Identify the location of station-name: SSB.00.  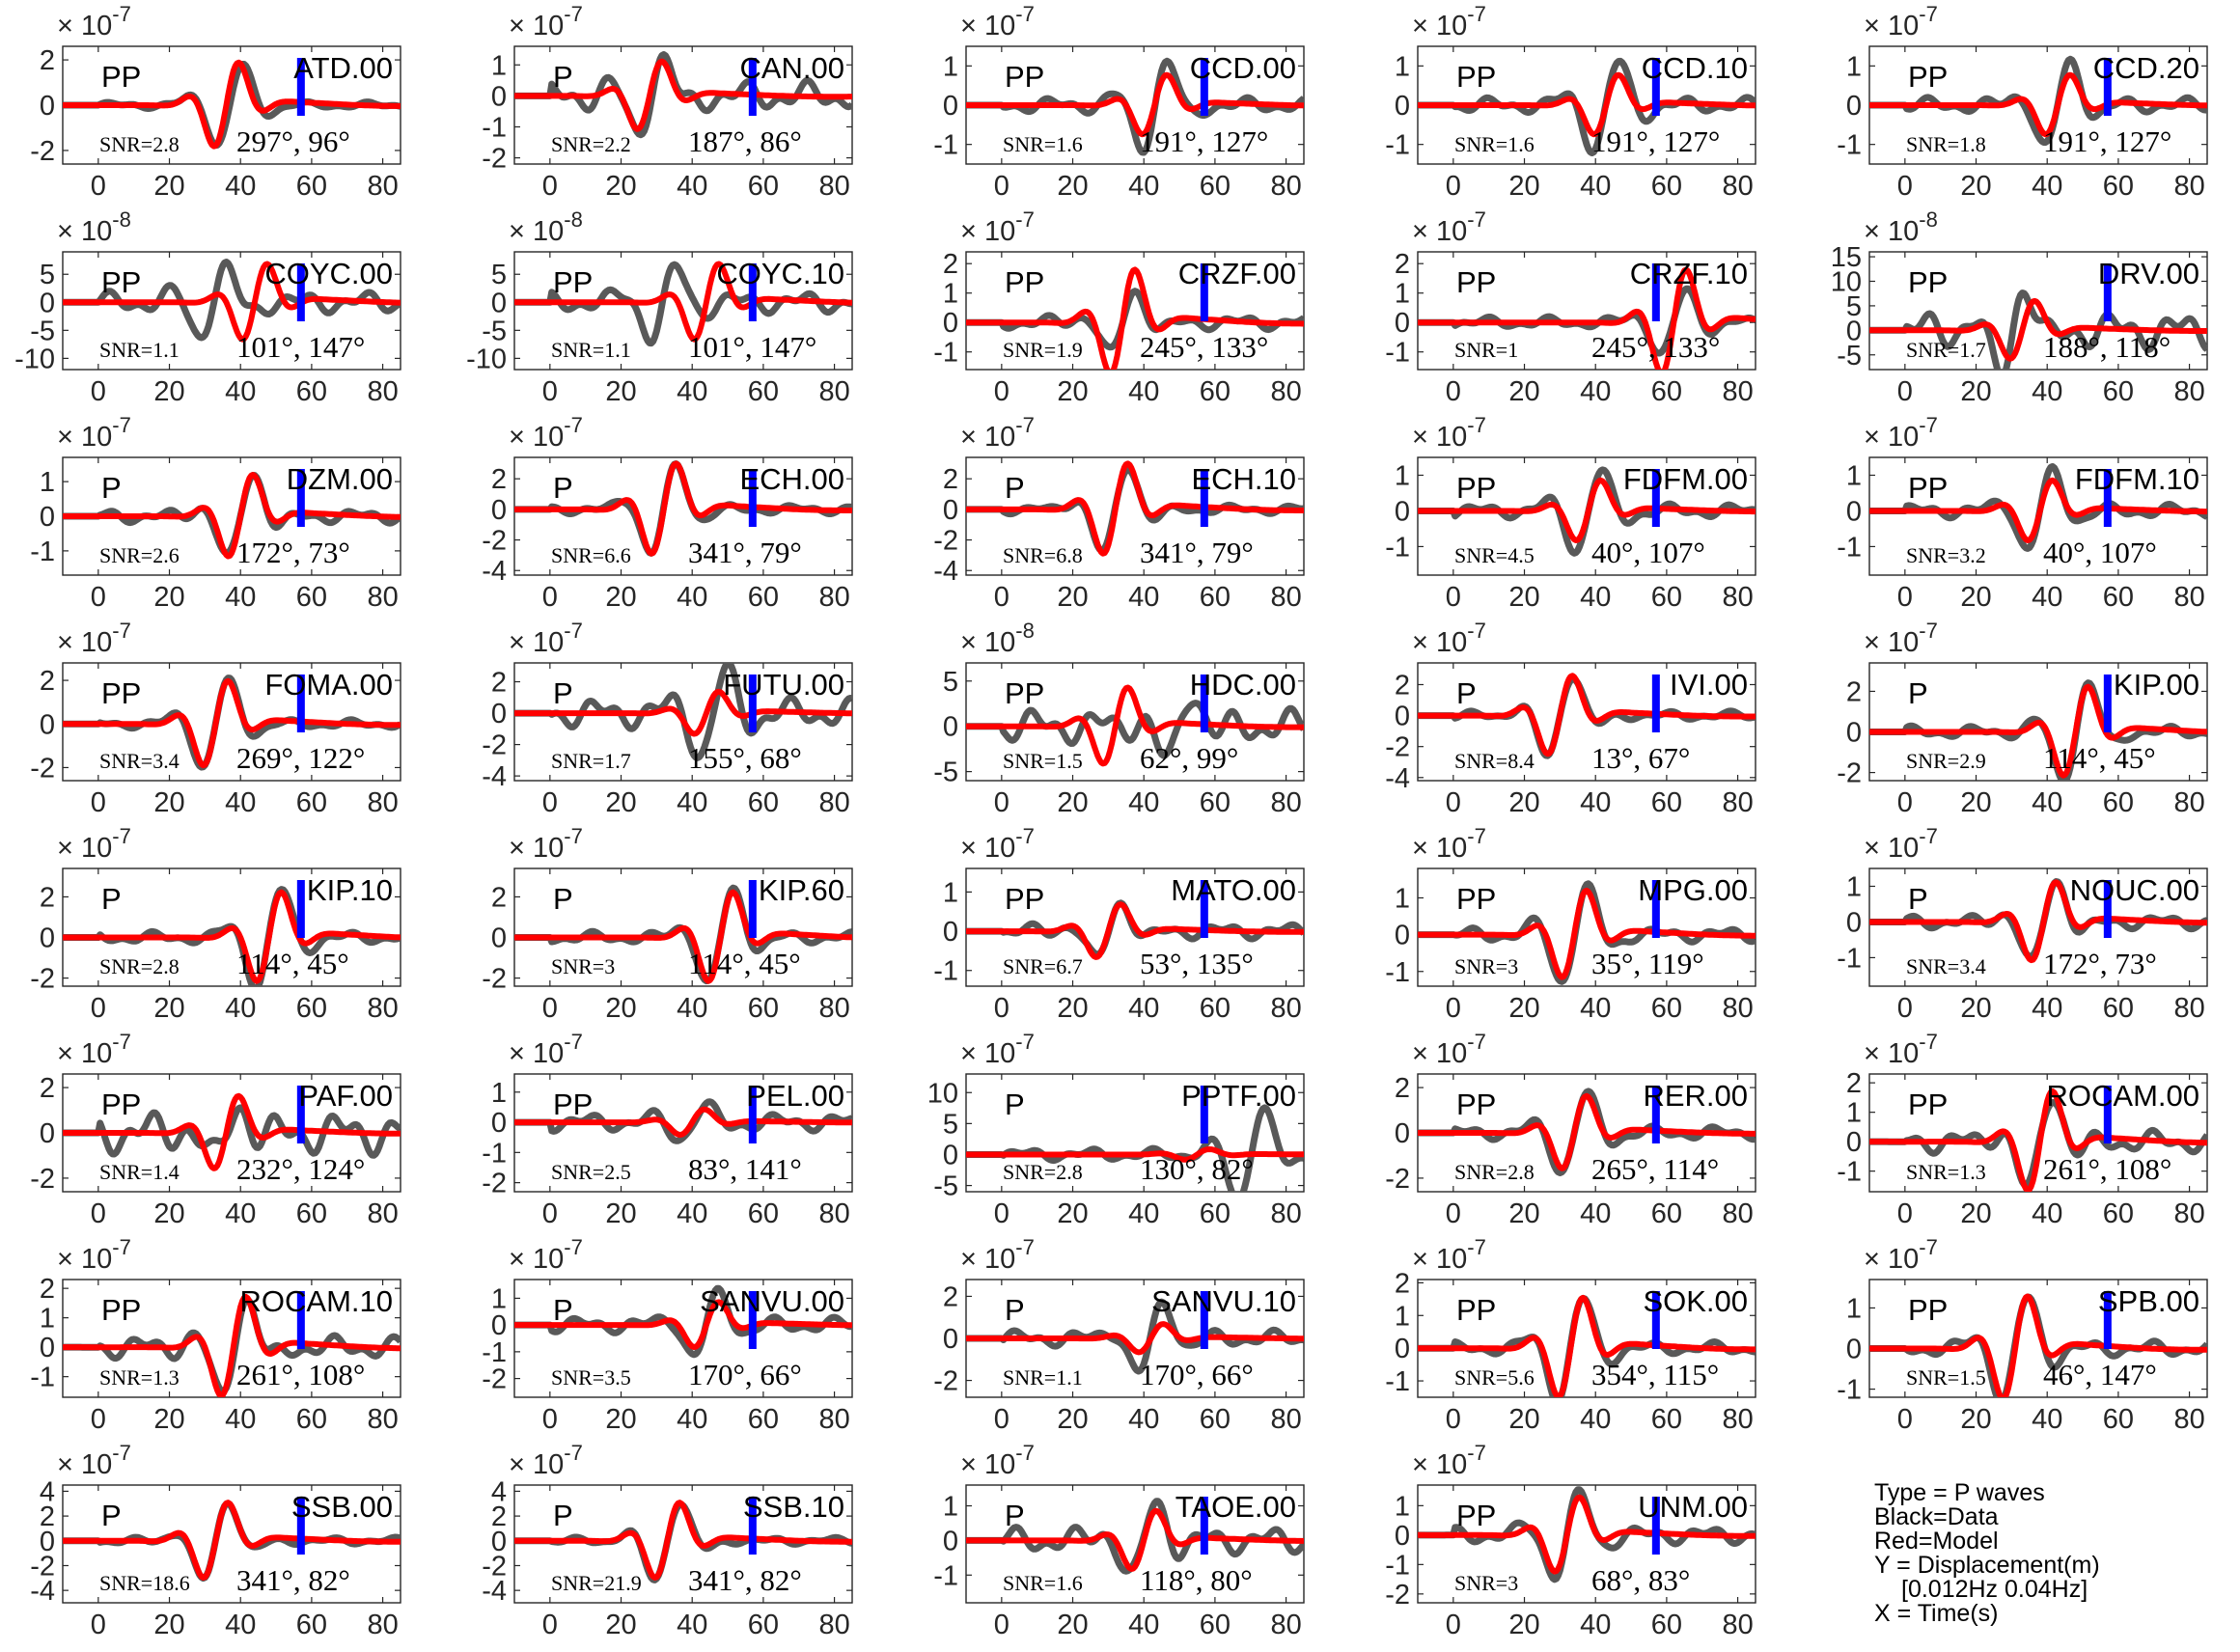
(342, 1507).